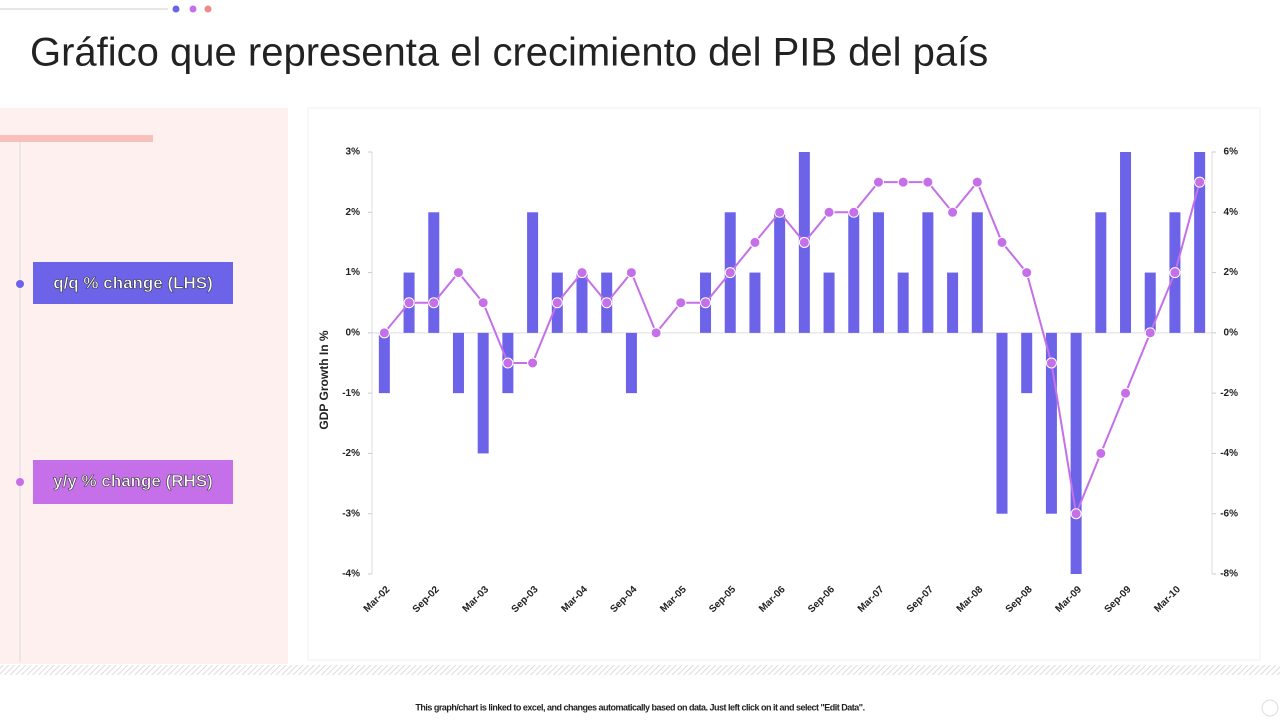 The height and width of the screenshot is (720, 1280). I want to click on y2-tick-label: -8%, so click(1229, 574).